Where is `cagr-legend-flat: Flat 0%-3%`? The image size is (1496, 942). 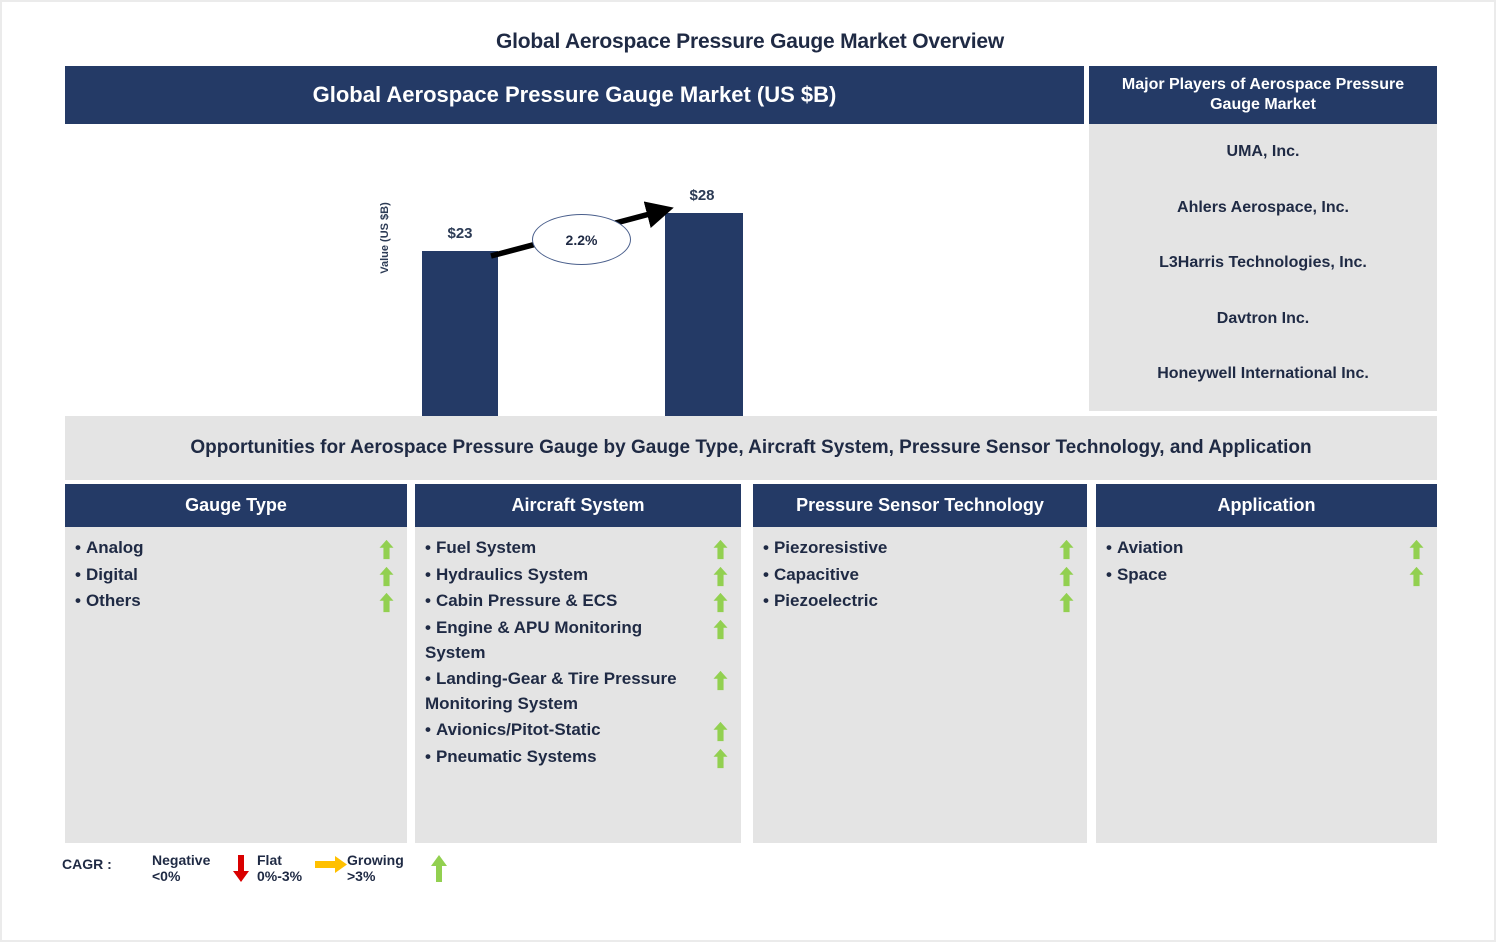
cagr-legend-flat: Flat 0%-3% is located at coordinates (279, 868).